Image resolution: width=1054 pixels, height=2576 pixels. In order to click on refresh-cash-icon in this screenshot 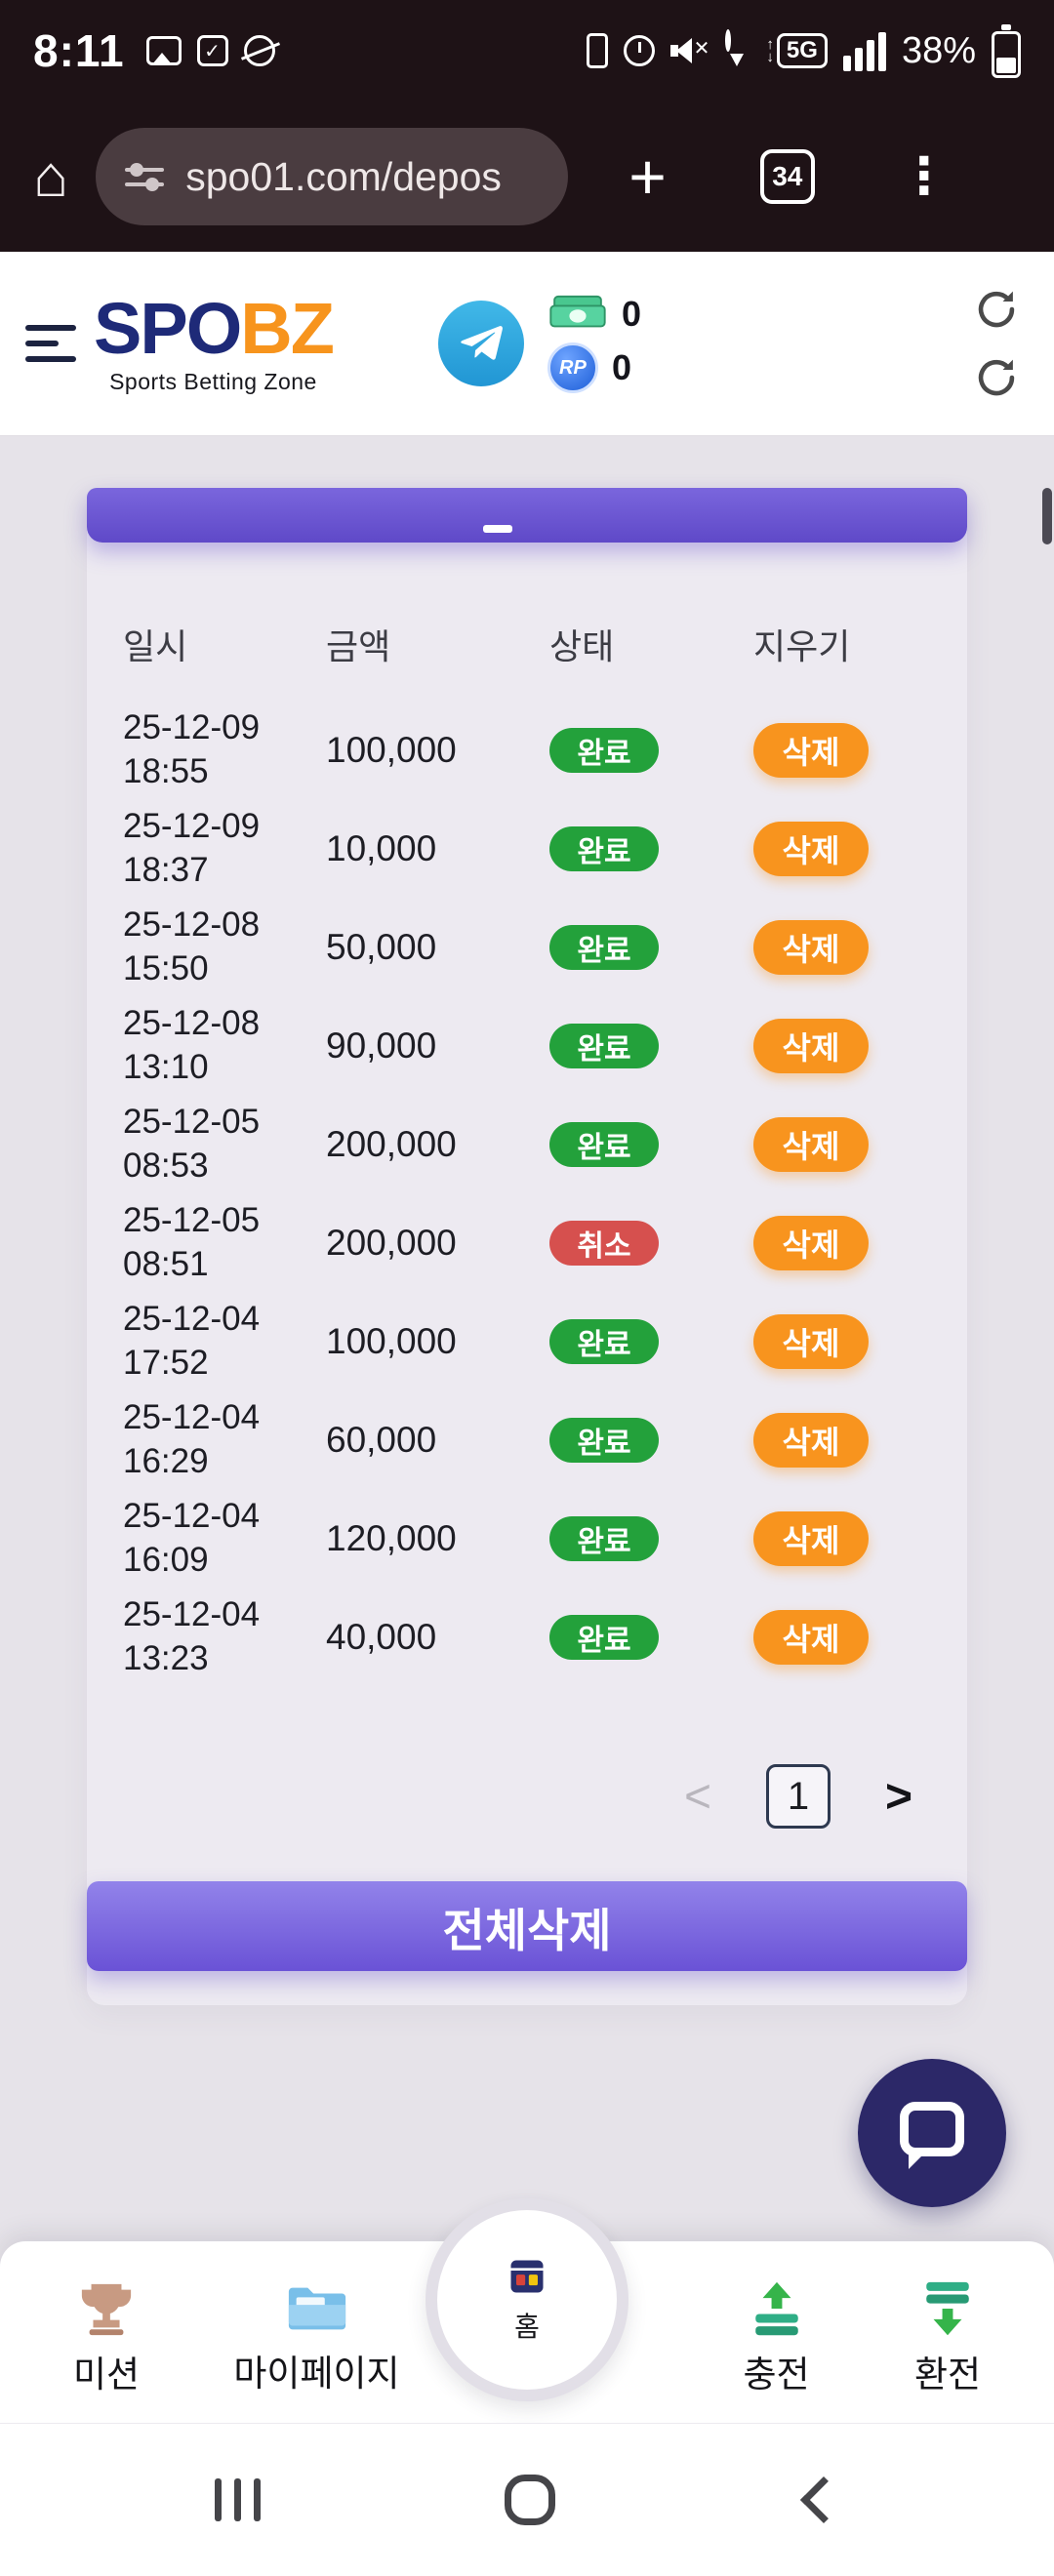, I will do `click(997, 309)`.